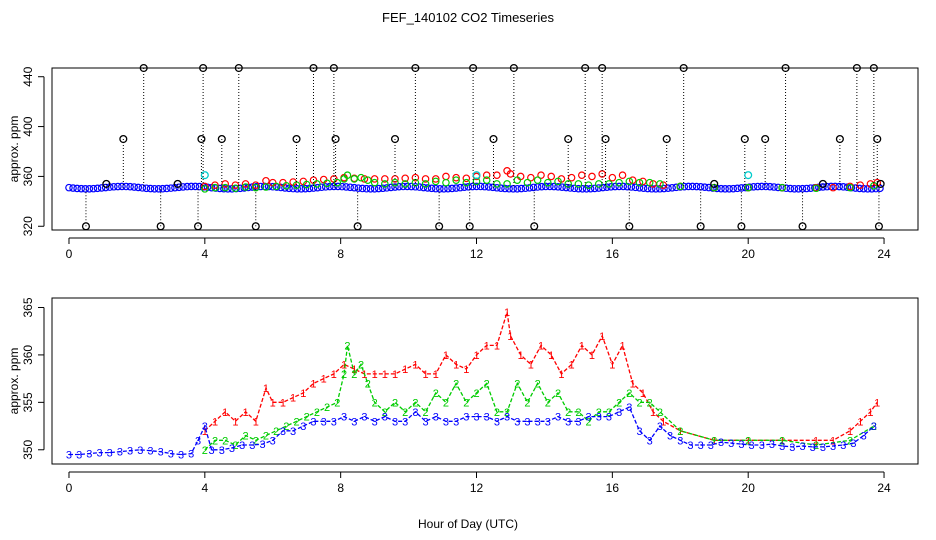 The image size is (936, 540). What do you see at coordinates (340, 254) in the screenshot?
I see `top-x-tick-label: 8` at bounding box center [340, 254].